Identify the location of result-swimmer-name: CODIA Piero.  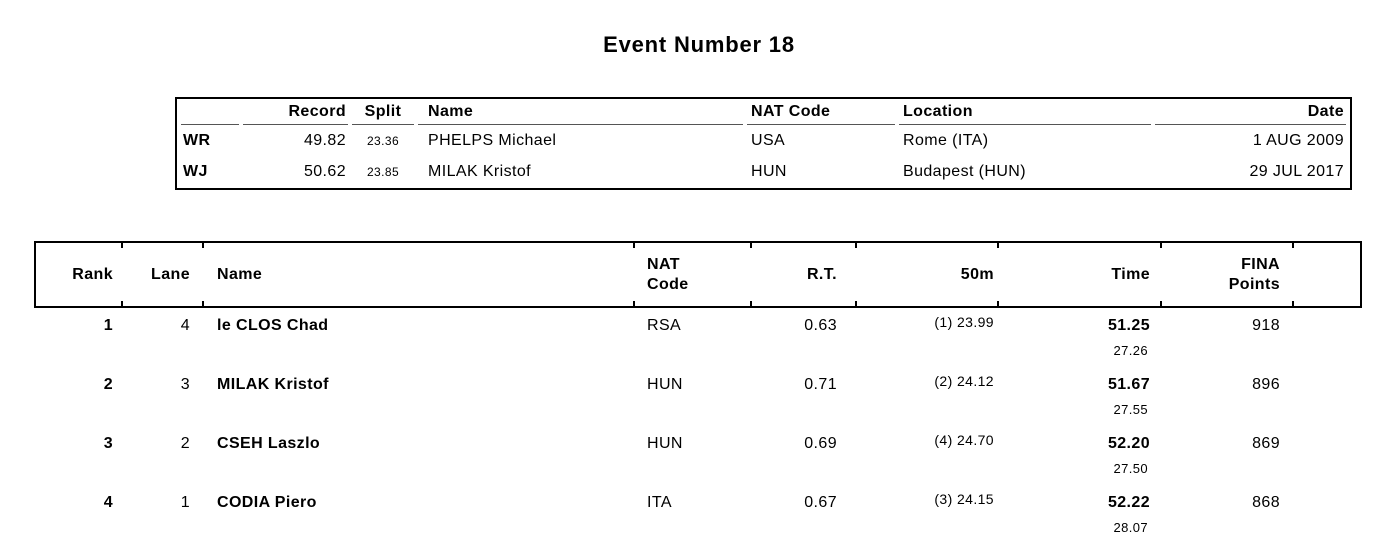
(267, 502).